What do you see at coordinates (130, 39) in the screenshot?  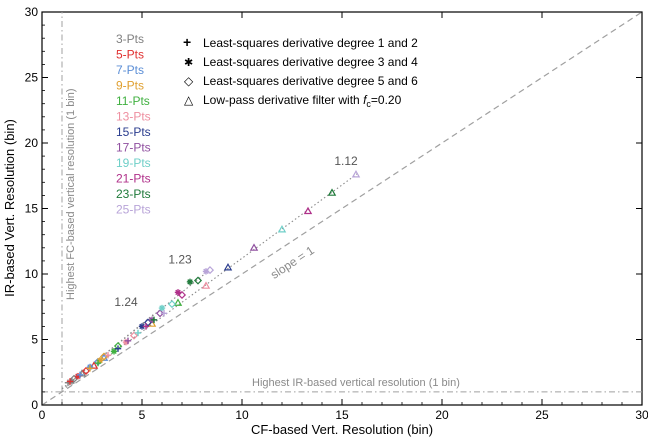 I see `series-legend-item: 3-Pts` at bounding box center [130, 39].